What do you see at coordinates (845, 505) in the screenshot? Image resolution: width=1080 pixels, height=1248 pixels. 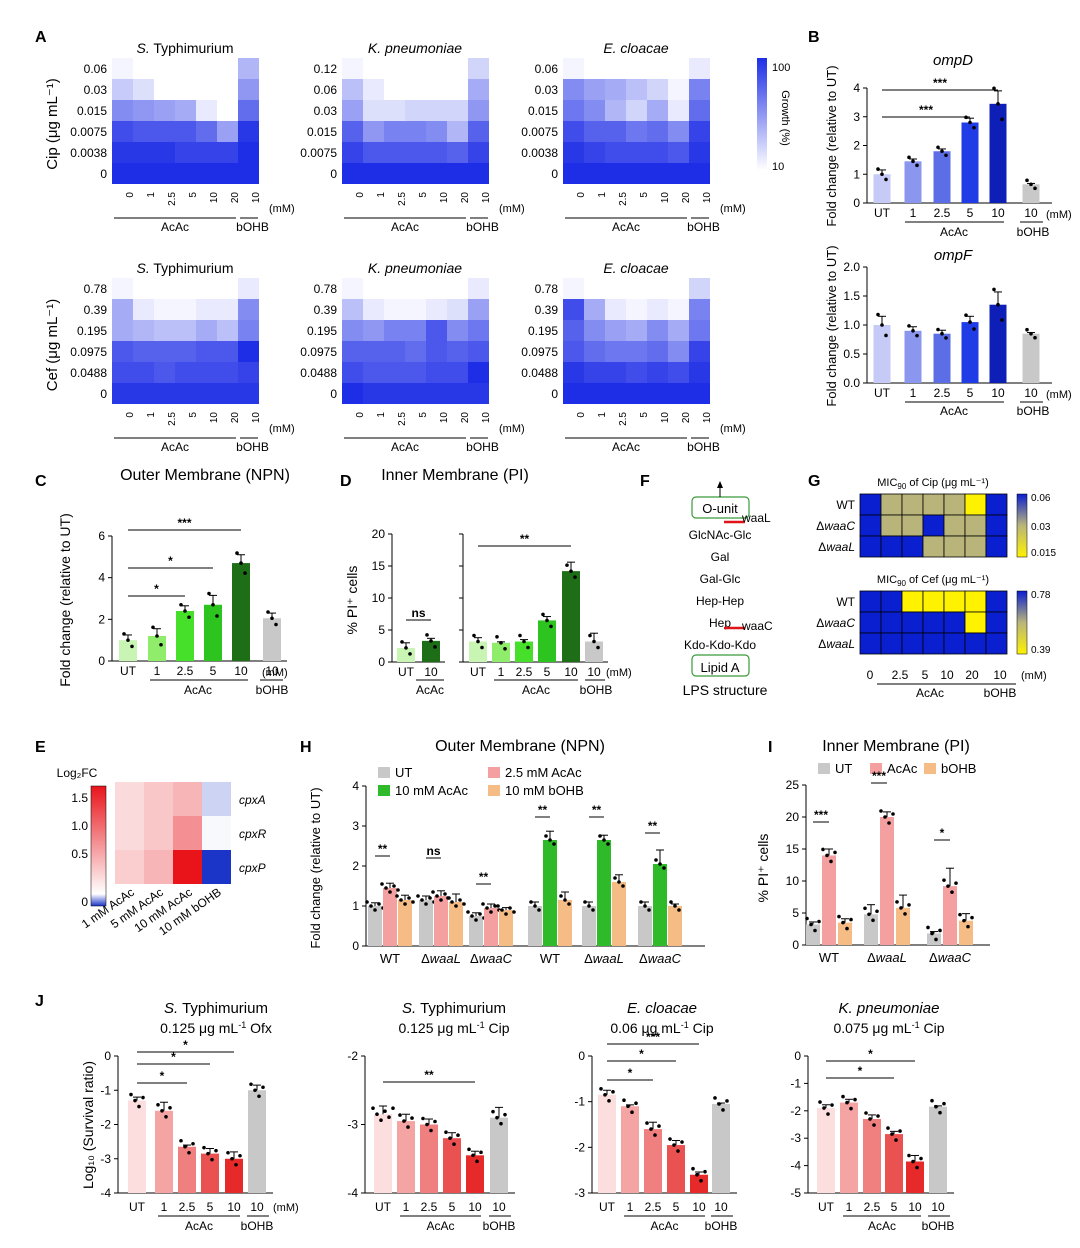 I see `row-label: WT` at bounding box center [845, 505].